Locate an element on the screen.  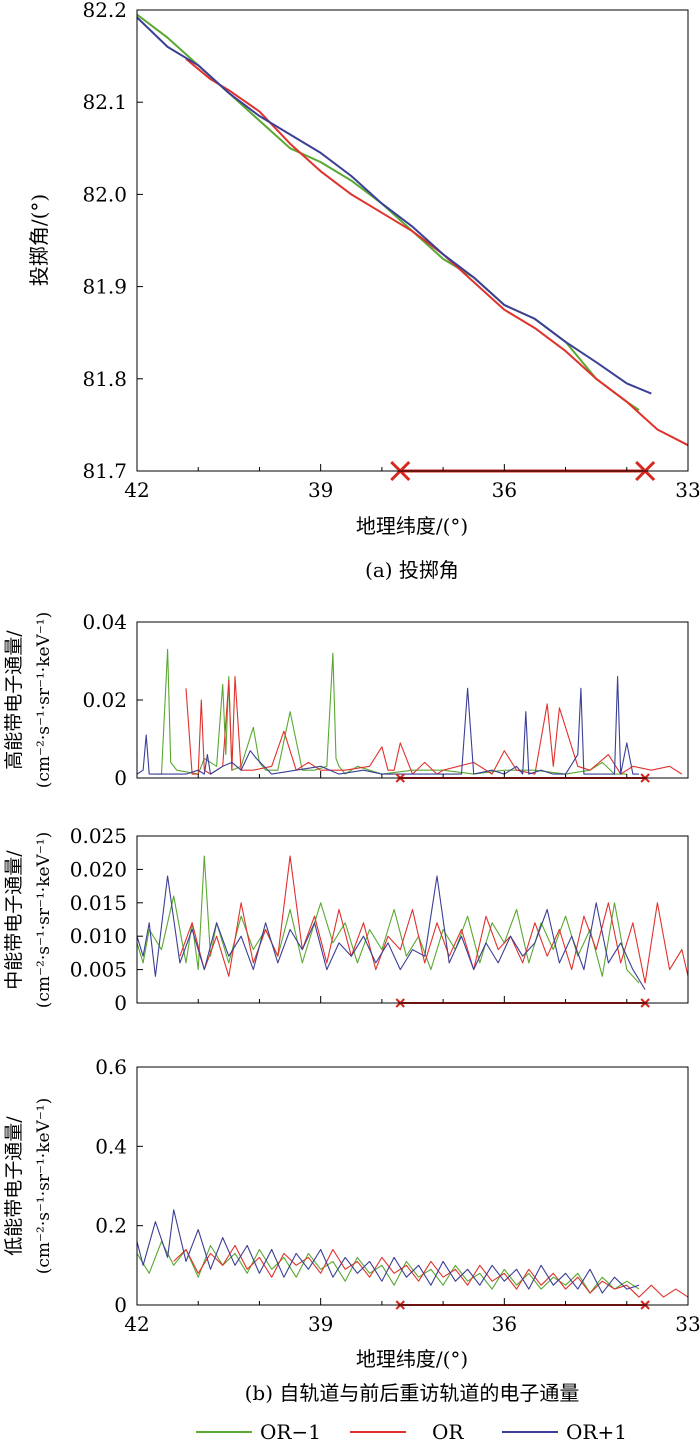
legend-label-or-minus-1: OR−1 is located at coordinates (290, 1432).